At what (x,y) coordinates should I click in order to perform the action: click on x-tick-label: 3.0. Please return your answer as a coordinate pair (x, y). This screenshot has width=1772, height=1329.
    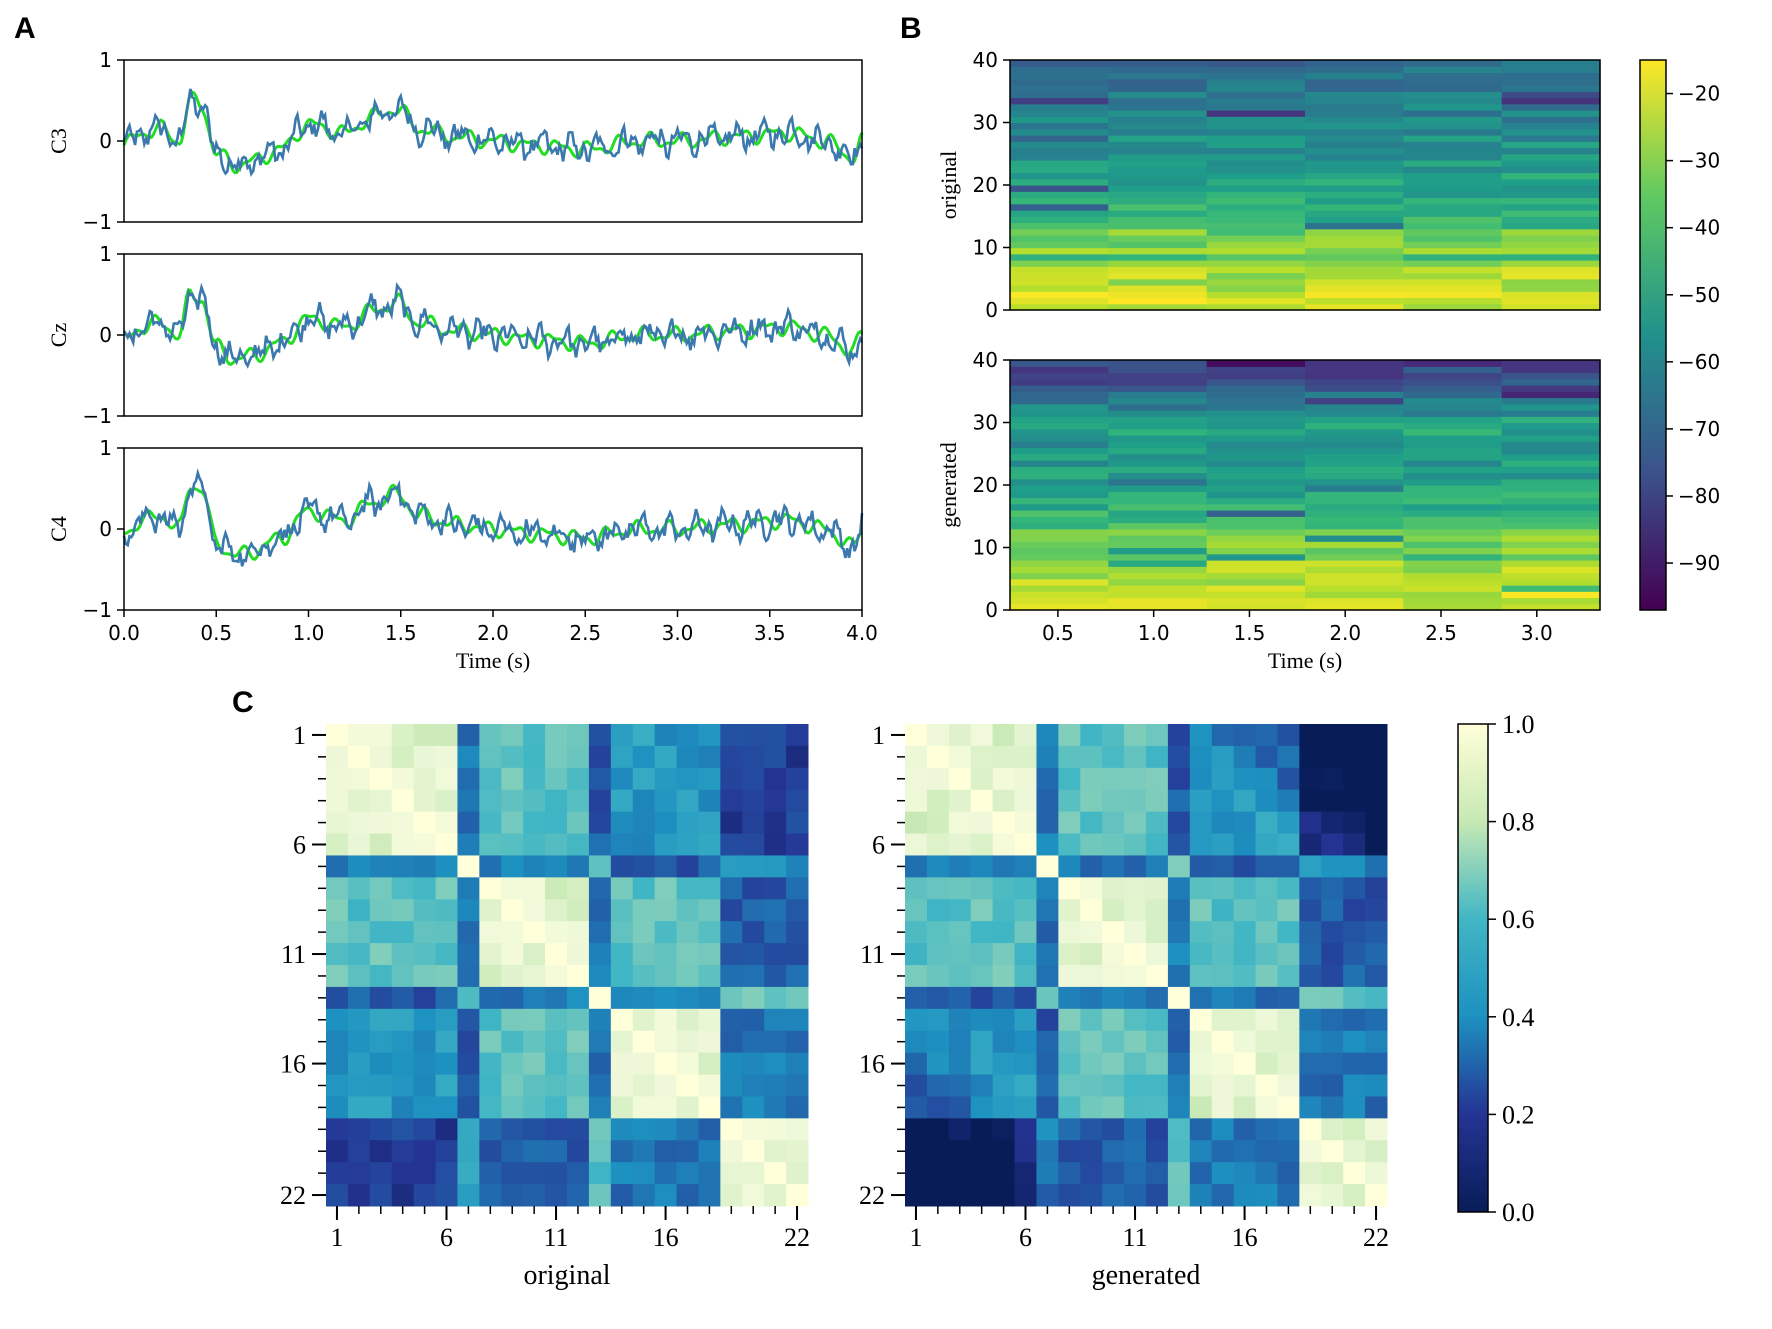
    Looking at the image, I should click on (1537, 633).